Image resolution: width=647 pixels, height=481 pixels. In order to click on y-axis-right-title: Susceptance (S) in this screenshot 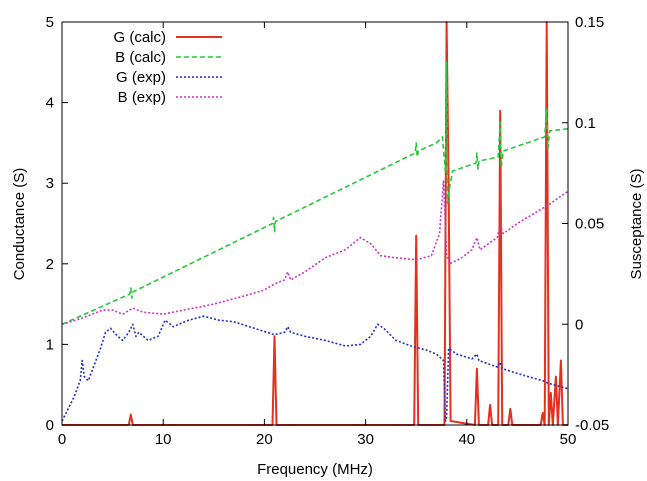, I will do `click(636, 224)`.